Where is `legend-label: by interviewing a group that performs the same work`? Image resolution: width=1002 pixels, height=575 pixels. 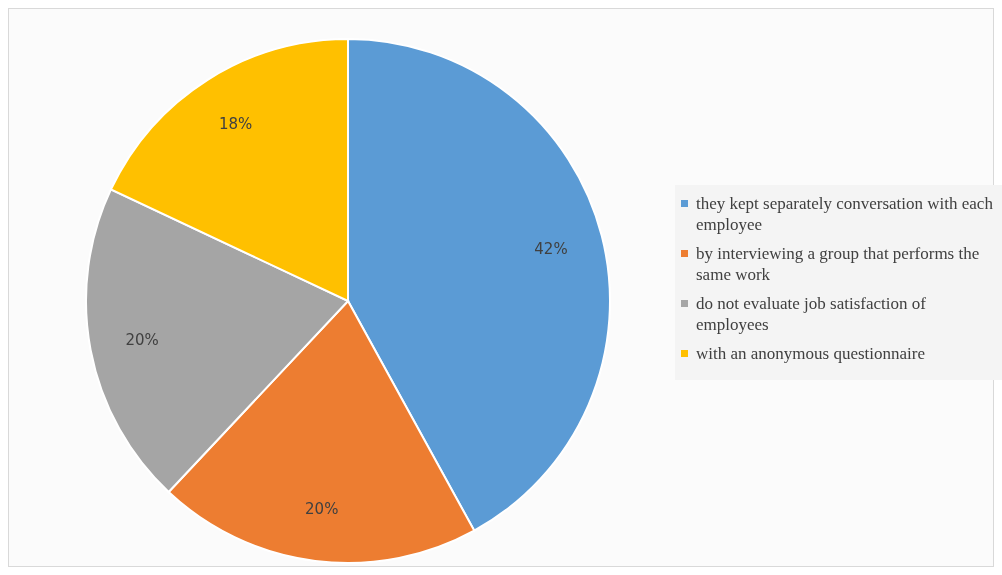
legend-label: by interviewing a group that performs the same work is located at coordinates (838, 264).